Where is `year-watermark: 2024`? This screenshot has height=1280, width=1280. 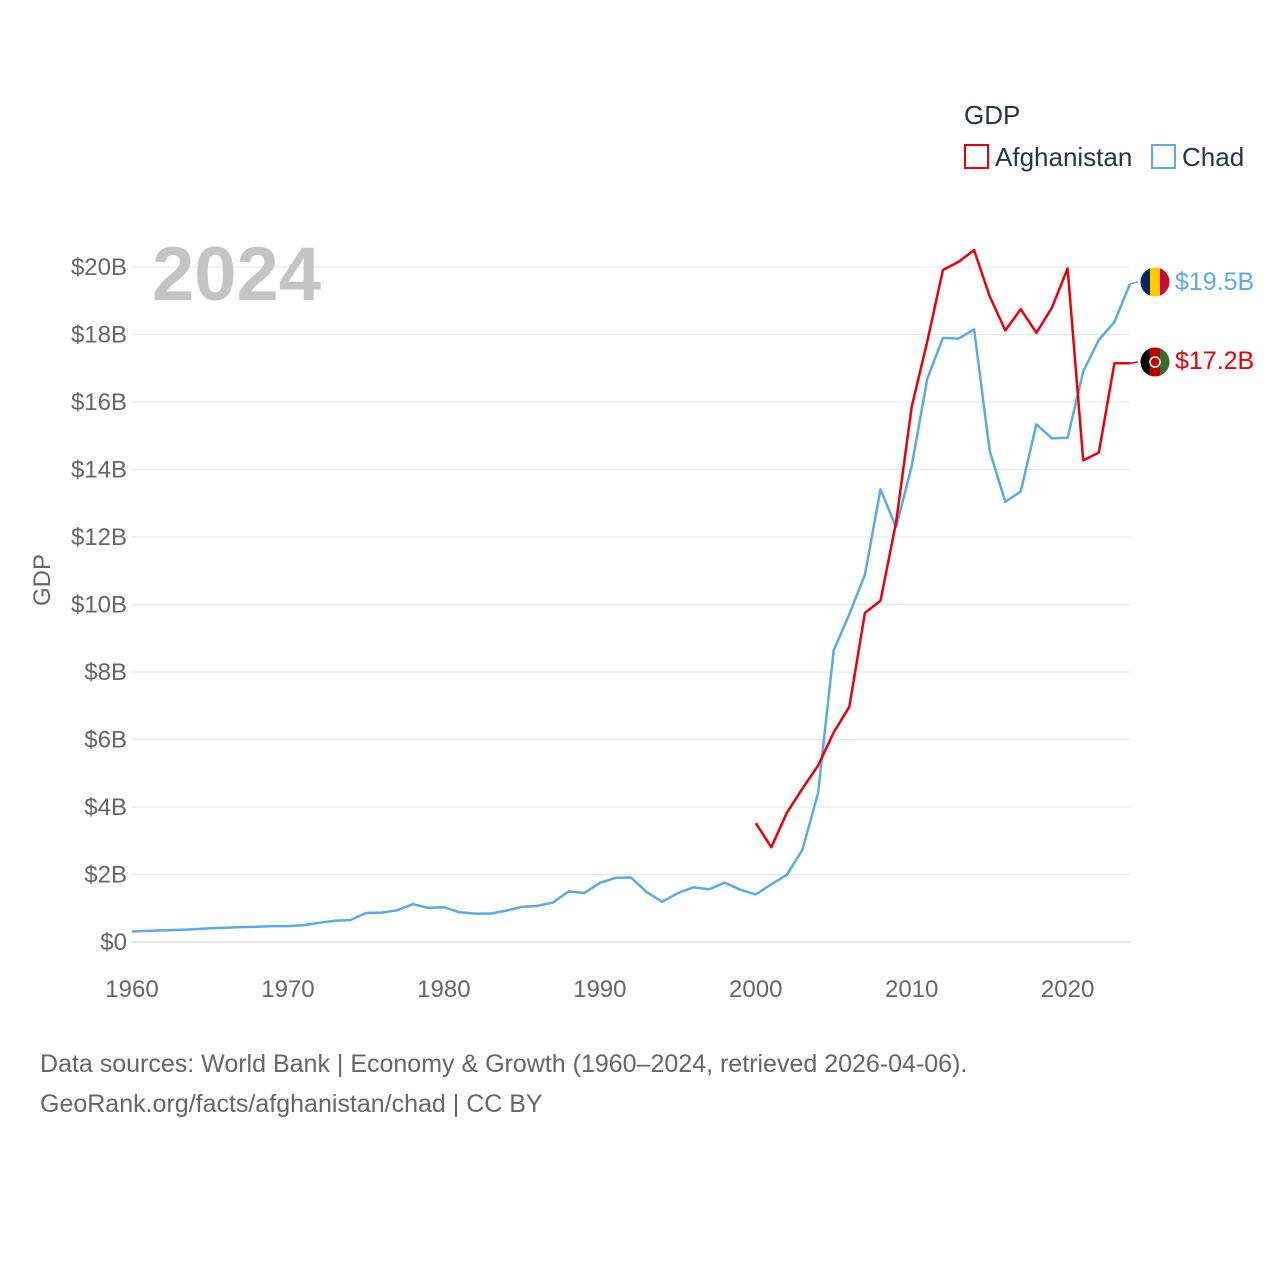
year-watermark: 2024 is located at coordinates (236, 274).